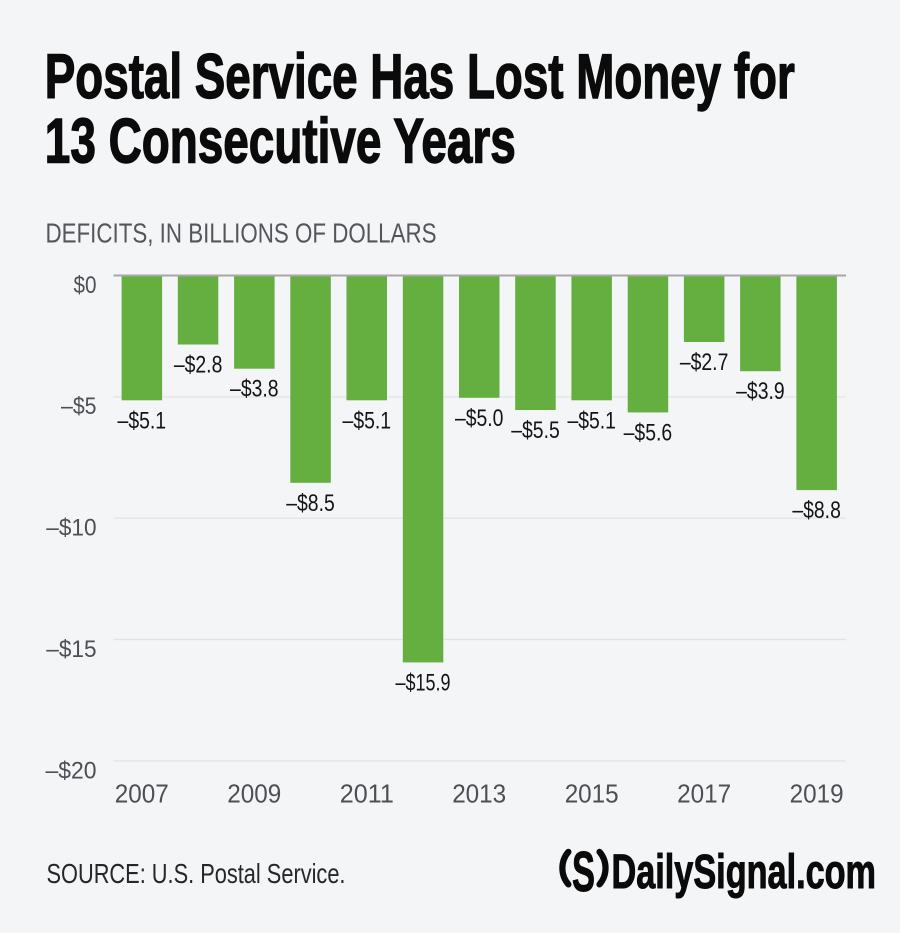 This screenshot has height=933, width=900. I want to click on svg-text: –$5.0, so click(479, 418).